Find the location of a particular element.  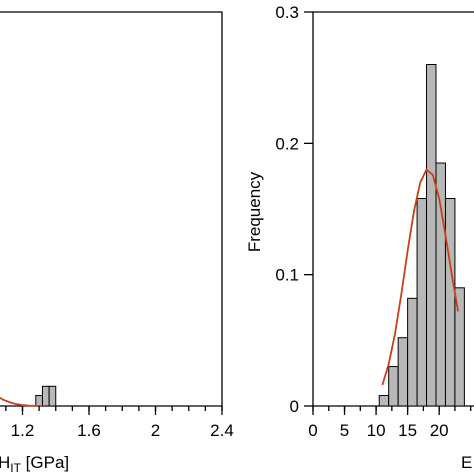

right-y-axis-ticks: 0 0.1 0.2 0.3 is located at coordinates (294, 209).